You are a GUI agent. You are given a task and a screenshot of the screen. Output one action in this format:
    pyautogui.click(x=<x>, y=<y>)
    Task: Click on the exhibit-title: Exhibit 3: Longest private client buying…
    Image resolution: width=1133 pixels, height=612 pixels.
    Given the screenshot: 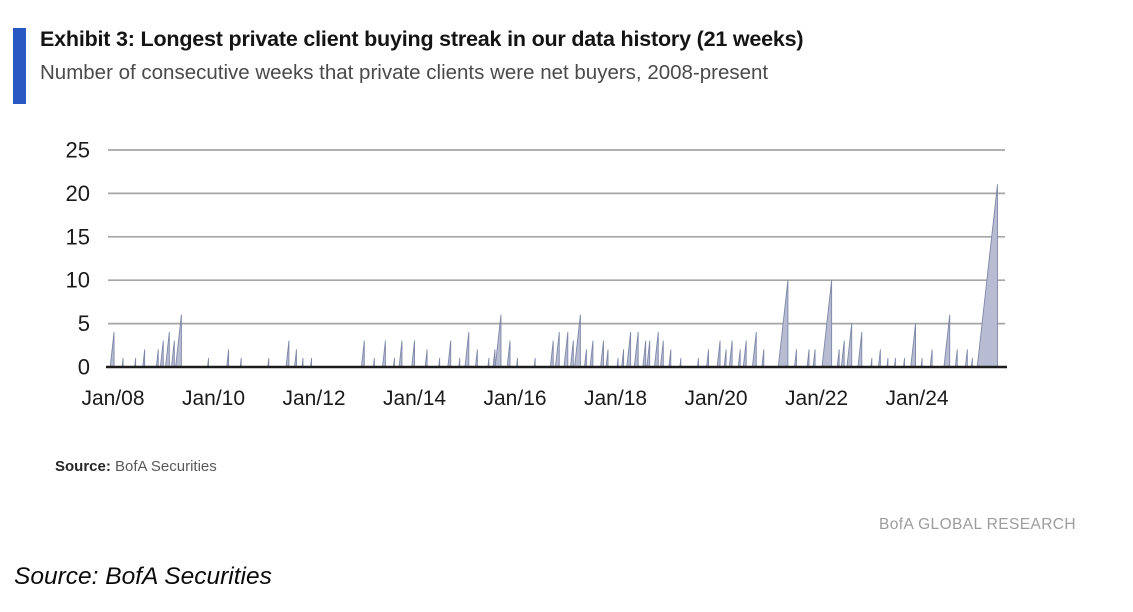 What is the action you would take?
    pyautogui.click(x=422, y=39)
    